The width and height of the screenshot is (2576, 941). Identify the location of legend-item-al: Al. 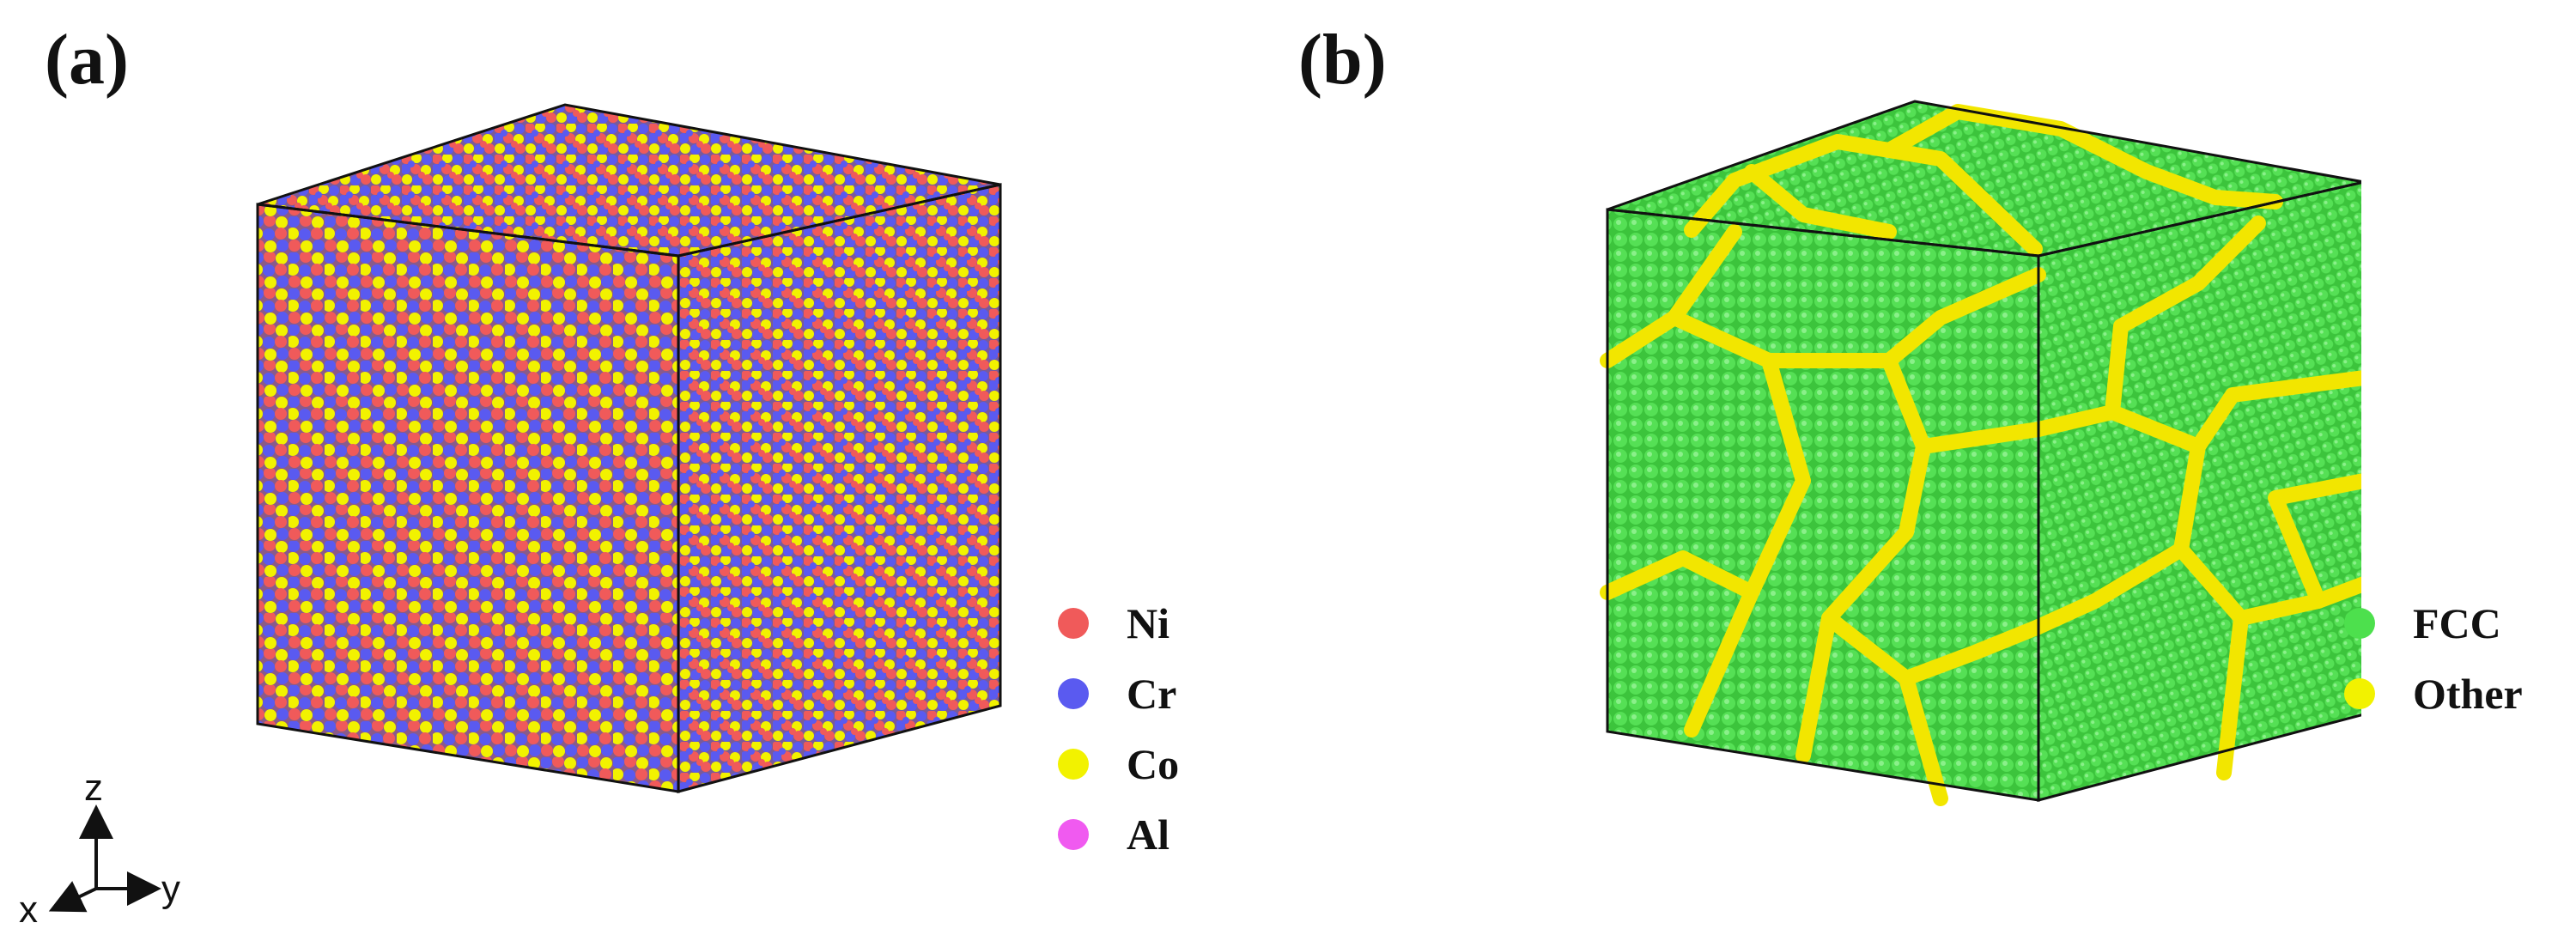
(1169, 835).